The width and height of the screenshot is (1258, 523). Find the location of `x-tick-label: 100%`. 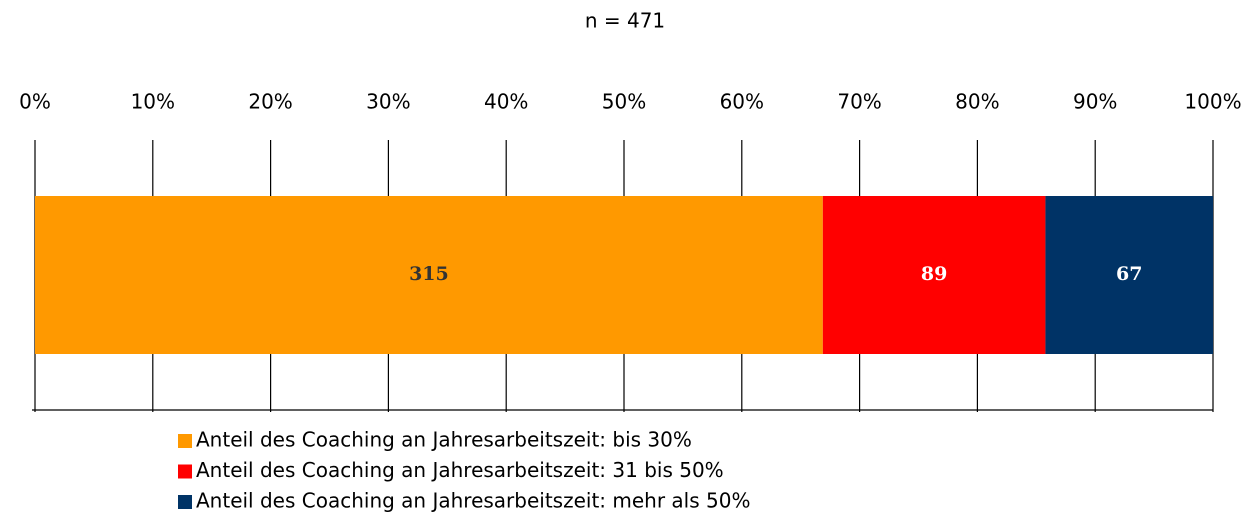

x-tick-label: 100% is located at coordinates (1212, 102).